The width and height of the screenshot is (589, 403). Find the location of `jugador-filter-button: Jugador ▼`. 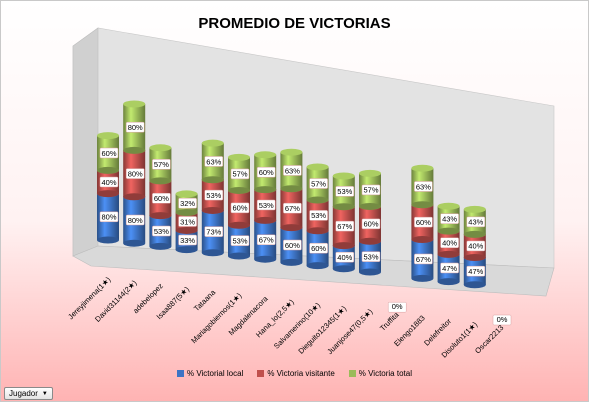

jugador-filter-button: Jugador ▼ is located at coordinates (28, 393).